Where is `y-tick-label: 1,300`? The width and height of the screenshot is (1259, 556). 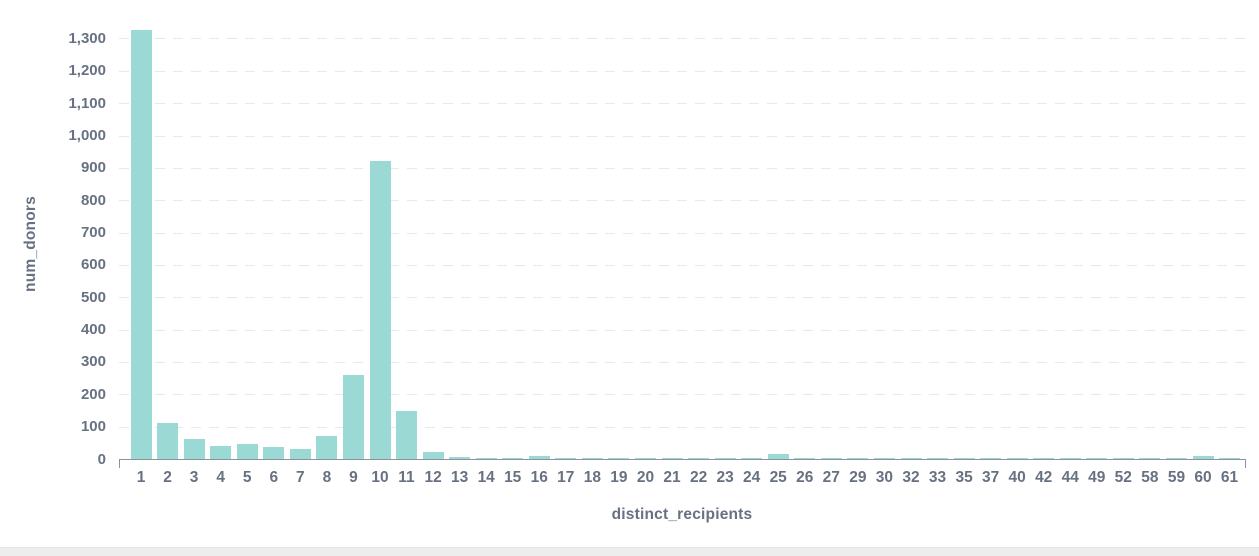
y-tick-label: 1,300 is located at coordinates (87, 38).